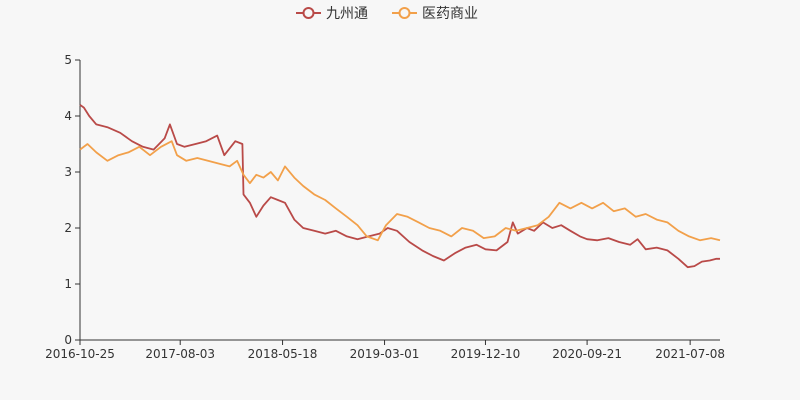  What do you see at coordinates (80, 354) in the screenshot?
I see `x-tick-label: 2016-10-25` at bounding box center [80, 354].